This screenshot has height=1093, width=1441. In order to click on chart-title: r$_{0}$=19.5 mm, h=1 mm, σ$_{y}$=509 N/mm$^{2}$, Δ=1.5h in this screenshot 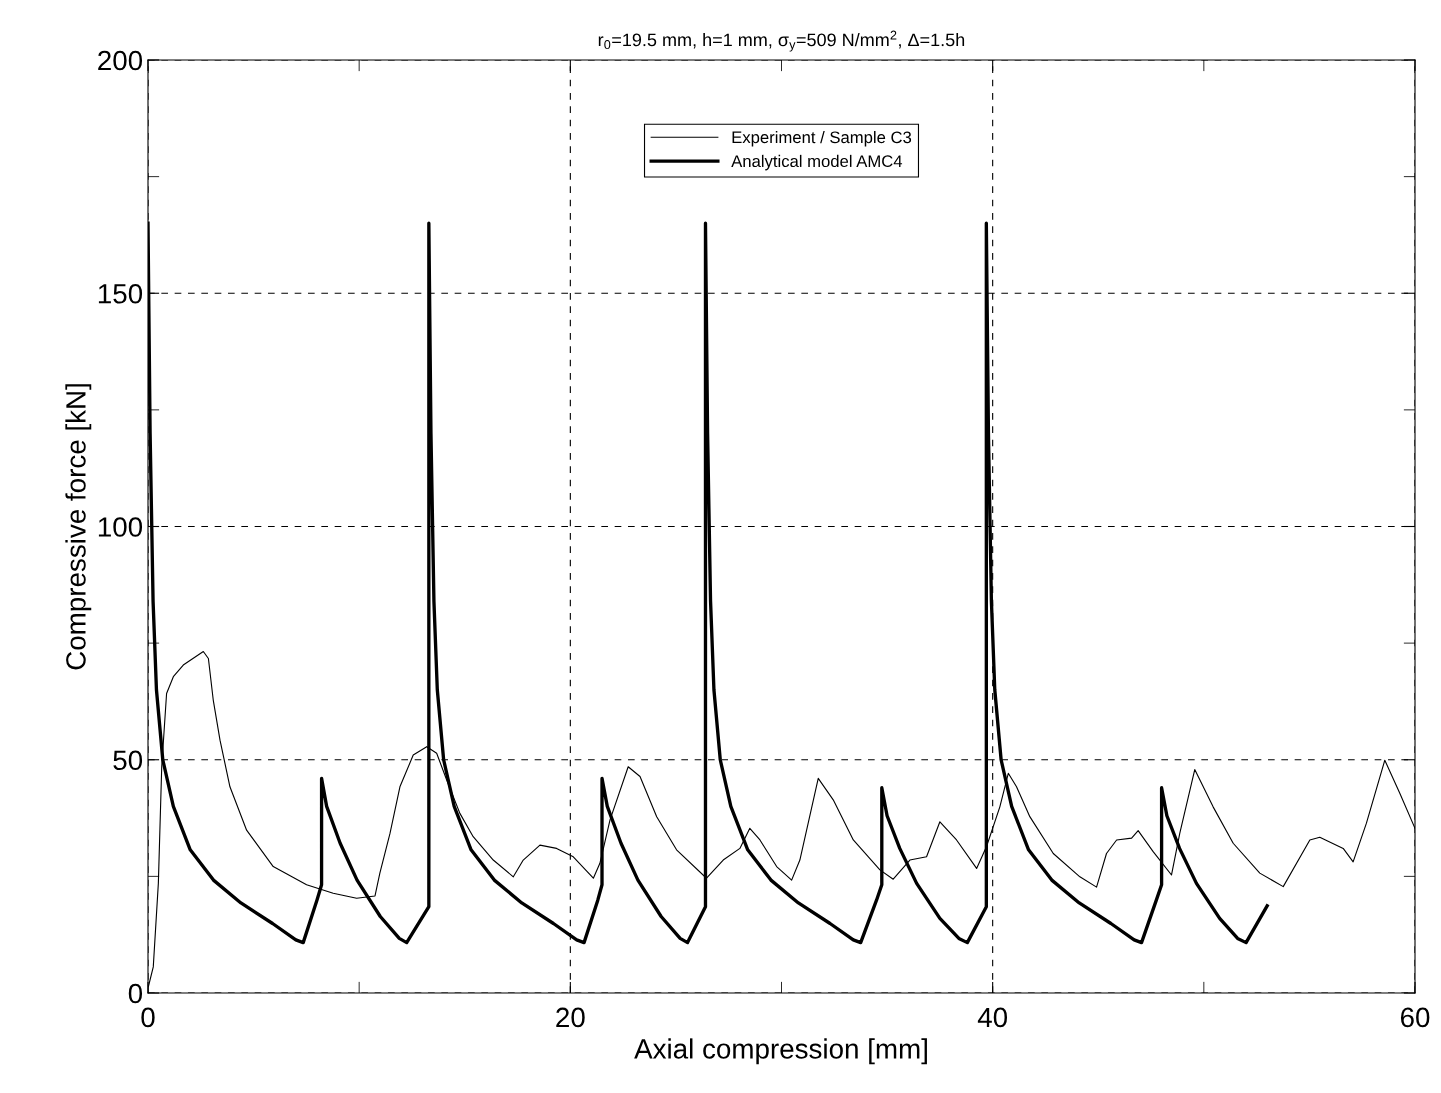, I will do `click(781, 41)`.